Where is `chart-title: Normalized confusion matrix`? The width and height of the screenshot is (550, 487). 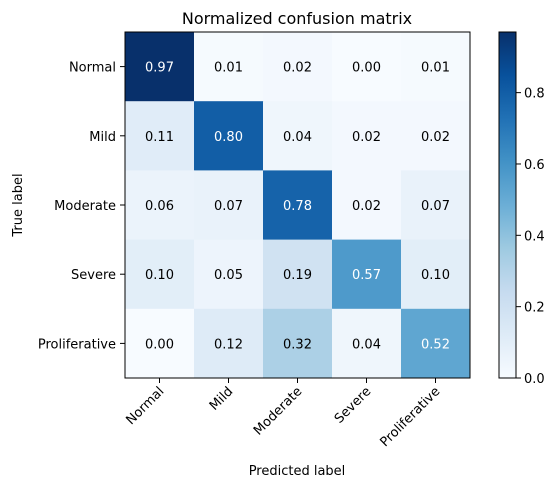
chart-title: Normalized confusion matrix is located at coordinates (297, 18).